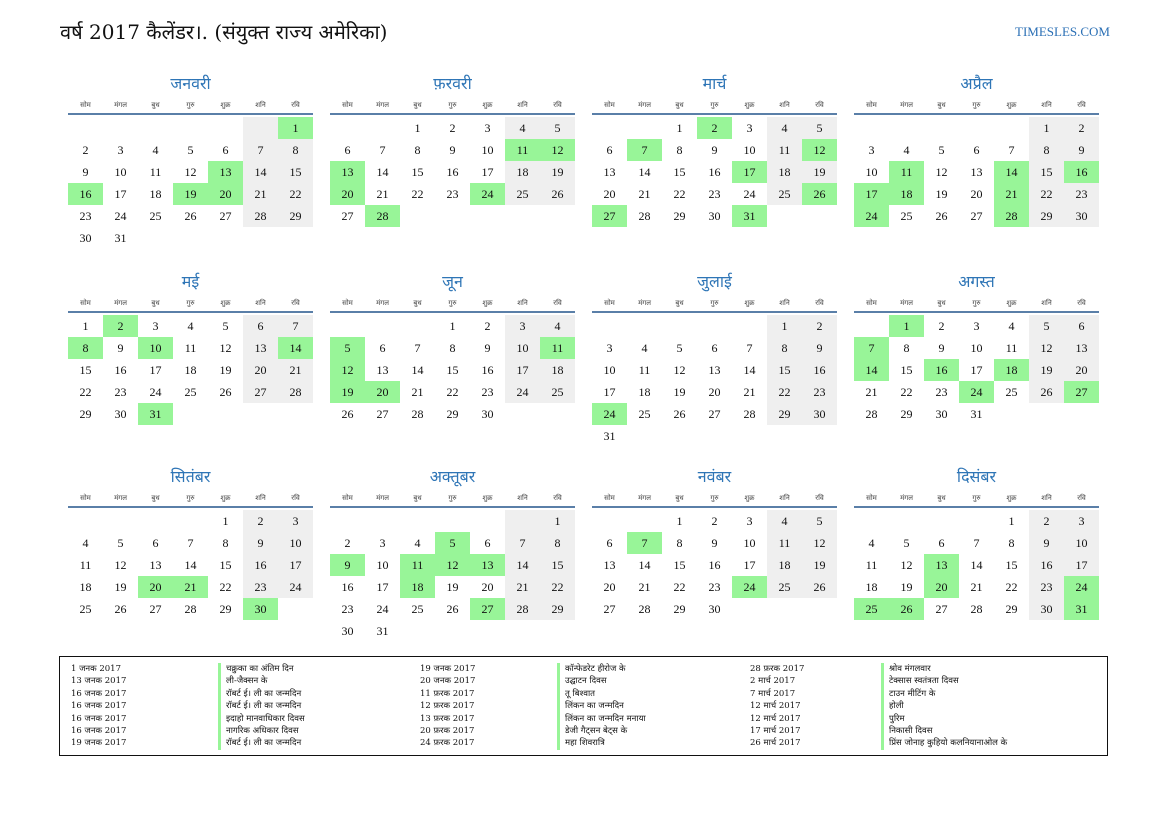 This screenshot has width=1169, height=827. What do you see at coordinates (190, 370) in the screenshot?
I see `day-cell: 18` at bounding box center [190, 370].